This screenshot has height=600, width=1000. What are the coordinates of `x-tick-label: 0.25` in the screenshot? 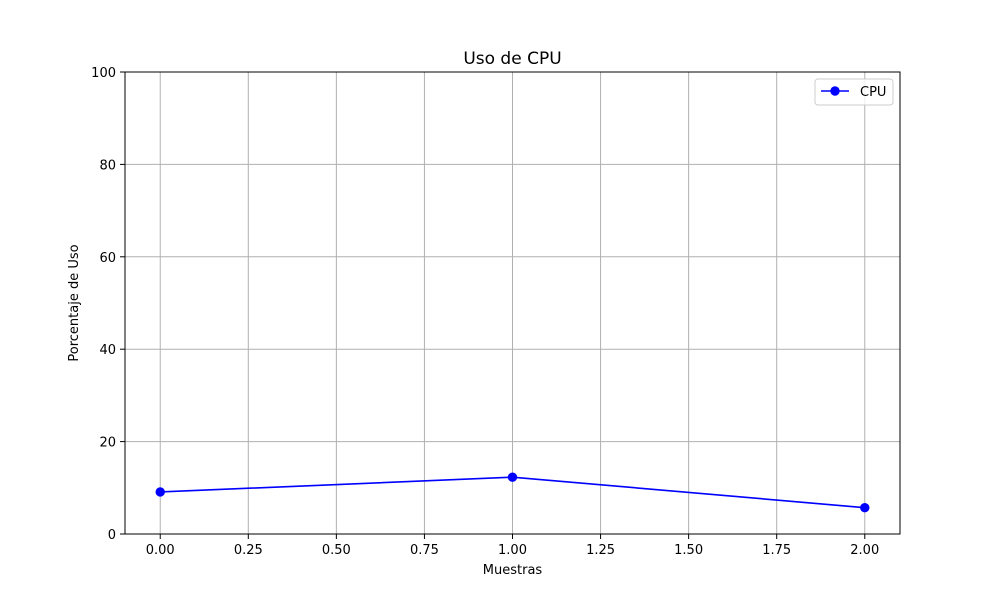 It's located at (248, 550).